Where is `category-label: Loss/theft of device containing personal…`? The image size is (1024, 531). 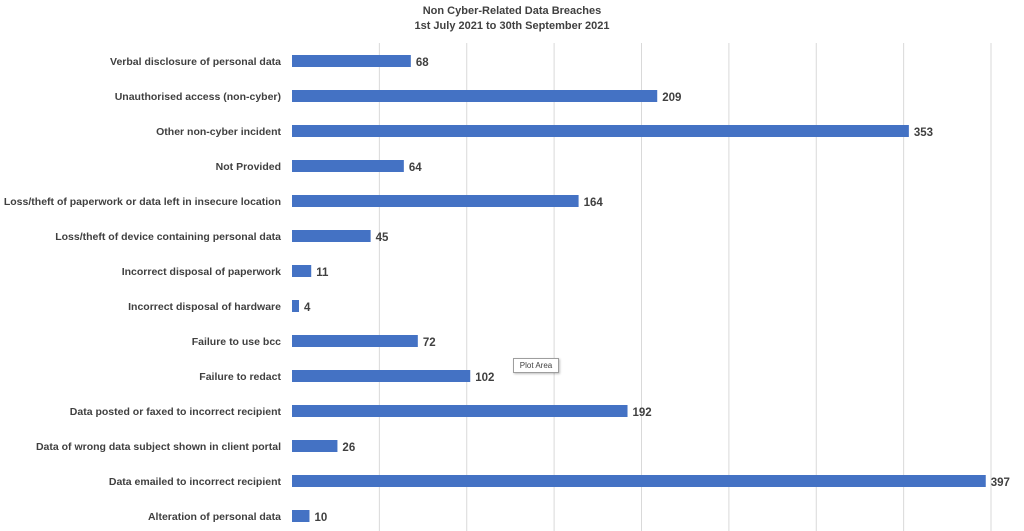
category-label: Loss/theft of device containing personal… is located at coordinates (168, 237).